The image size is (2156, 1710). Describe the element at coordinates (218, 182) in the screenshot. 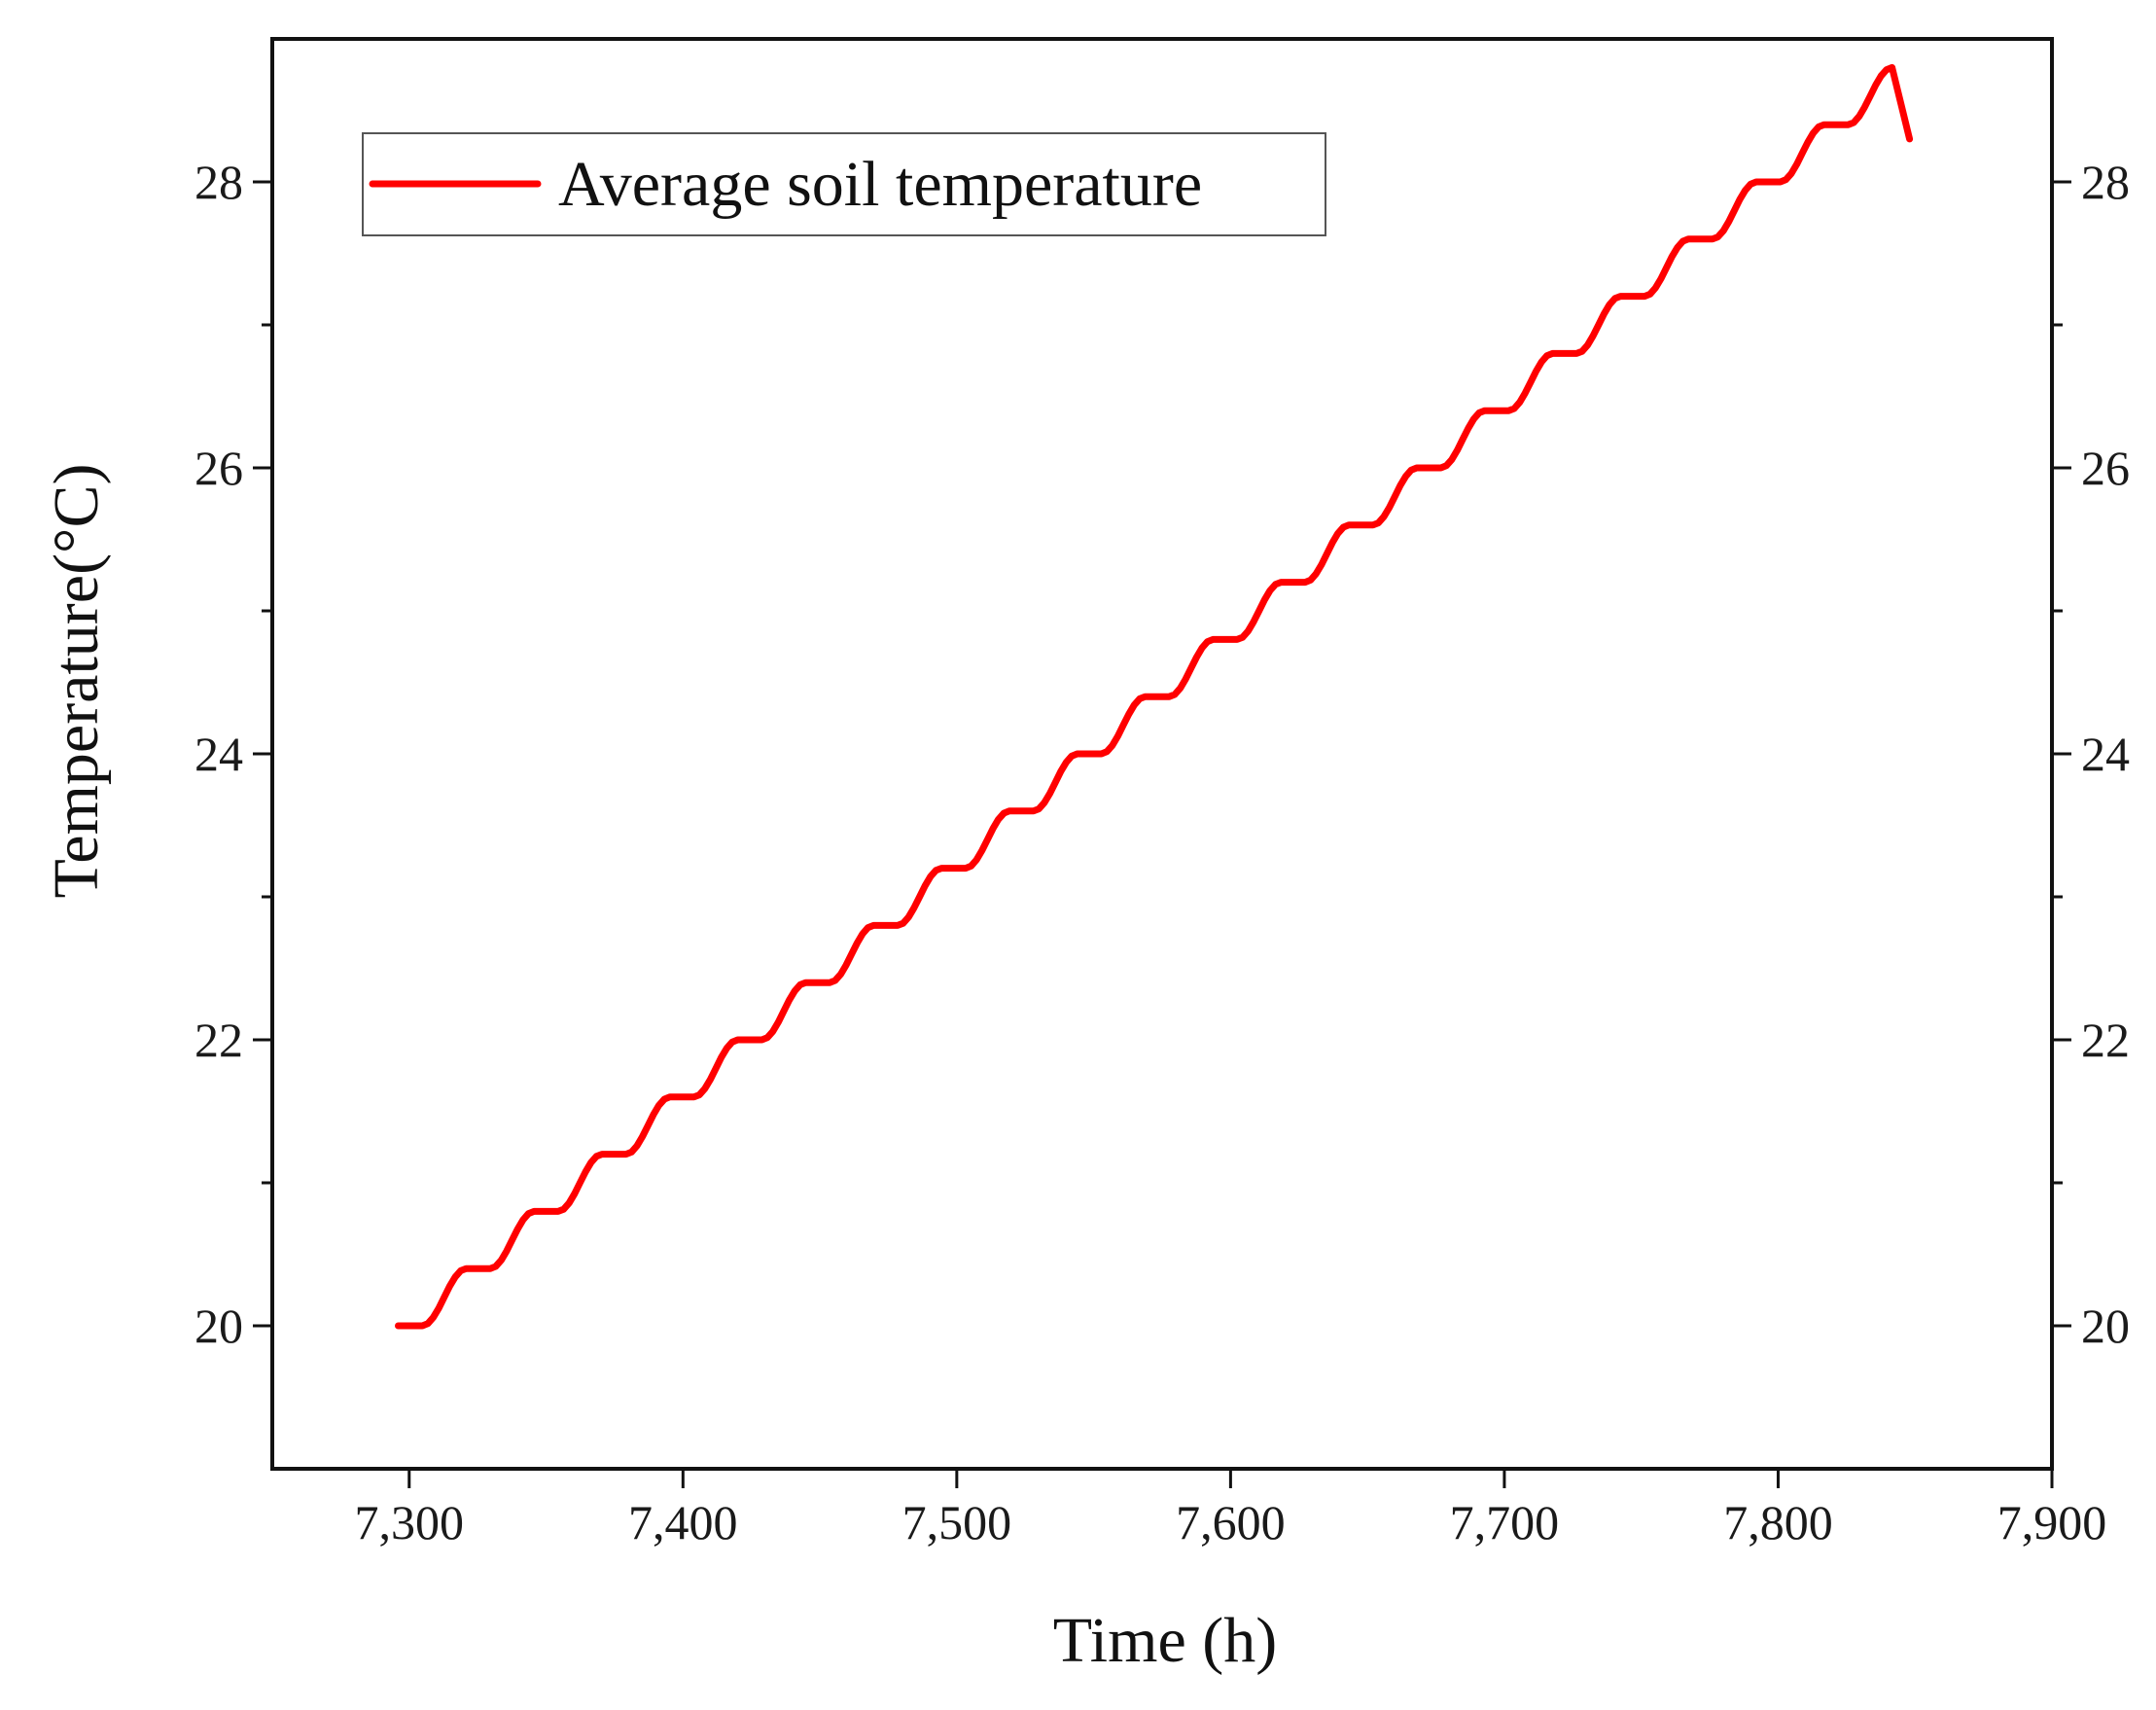

I see `y-tick-label-left-28: 28` at that location.